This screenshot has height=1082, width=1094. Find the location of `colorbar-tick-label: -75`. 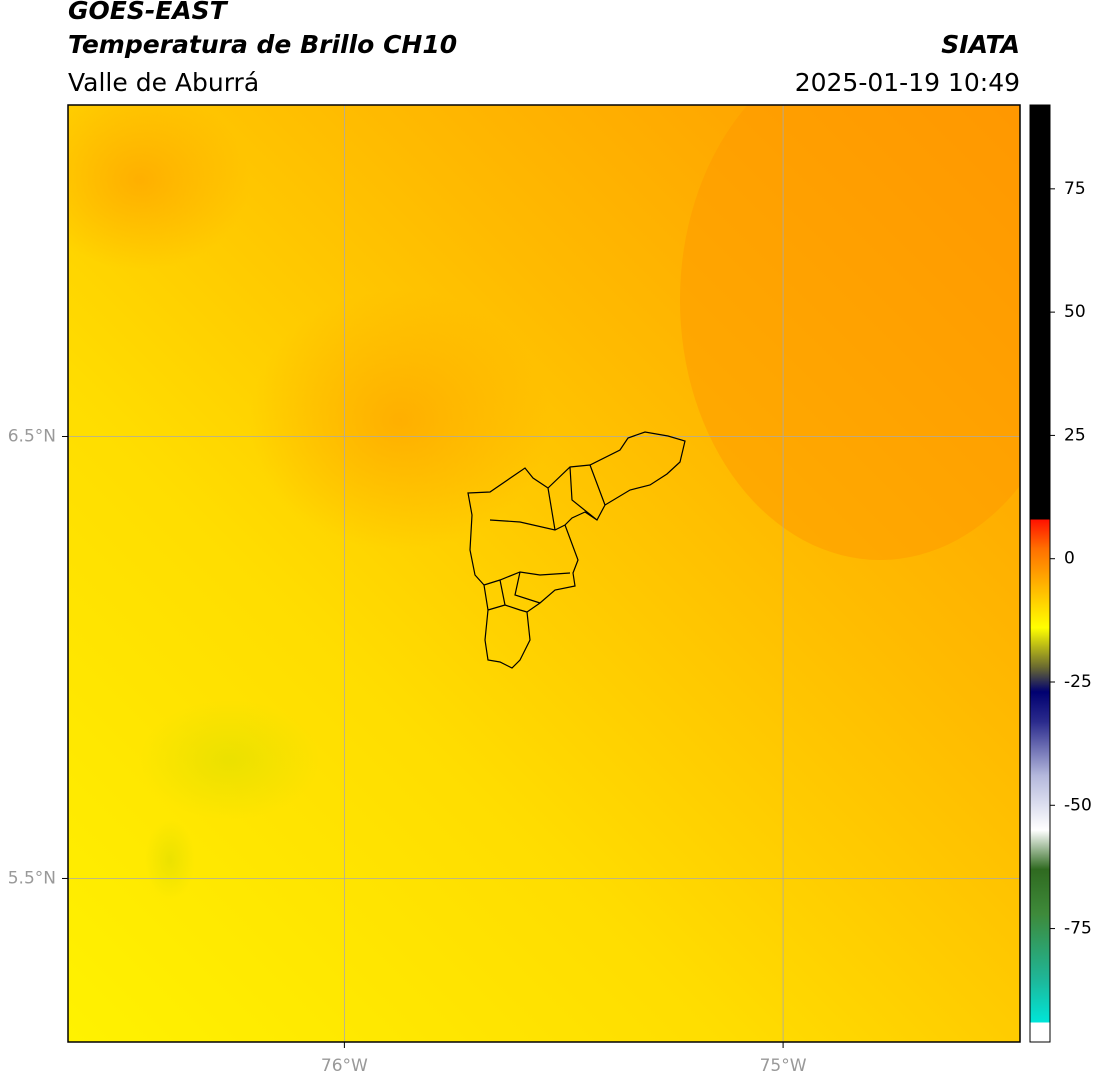

colorbar-tick-label: -75 is located at coordinates (1078, 929).